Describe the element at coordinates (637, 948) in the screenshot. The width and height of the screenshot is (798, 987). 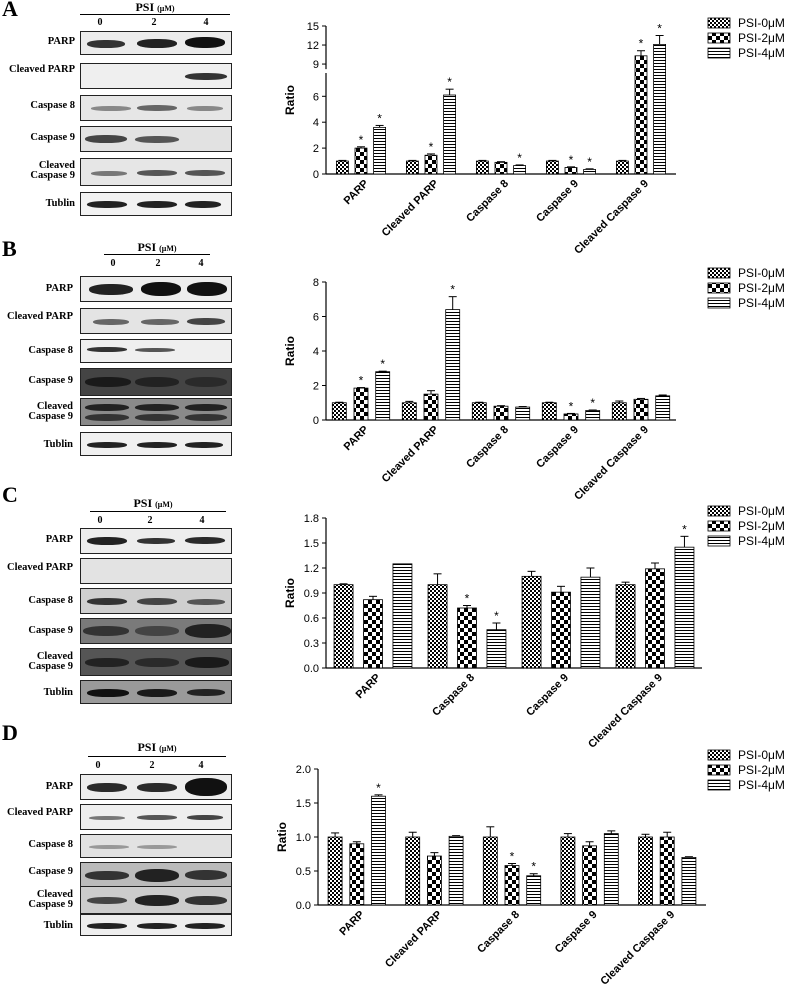
I see `category-label: Cleaved Caspase 9` at that location.